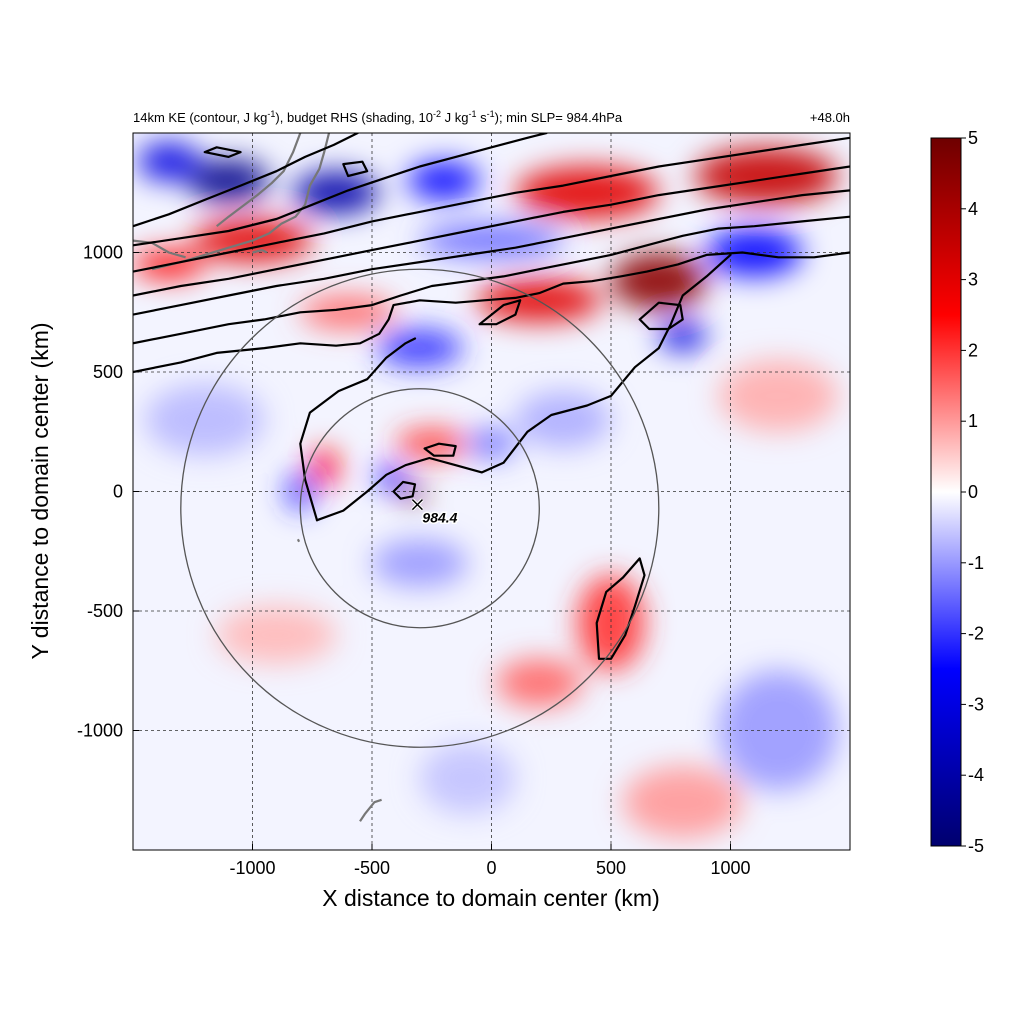 The width and height of the screenshot is (1024, 1024). Describe the element at coordinates (372, 868) in the screenshot. I see `x-tick-label: -500` at that location.